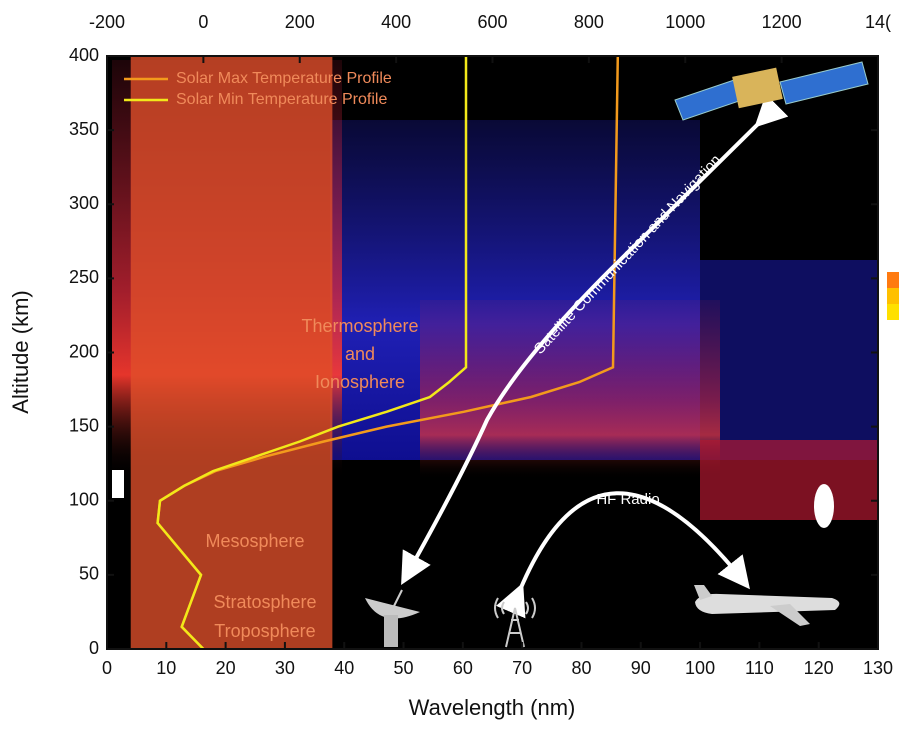 This screenshot has width=899, height=733. Describe the element at coordinates (404, 668) in the screenshot. I see `x-tick-label: 50` at that location.